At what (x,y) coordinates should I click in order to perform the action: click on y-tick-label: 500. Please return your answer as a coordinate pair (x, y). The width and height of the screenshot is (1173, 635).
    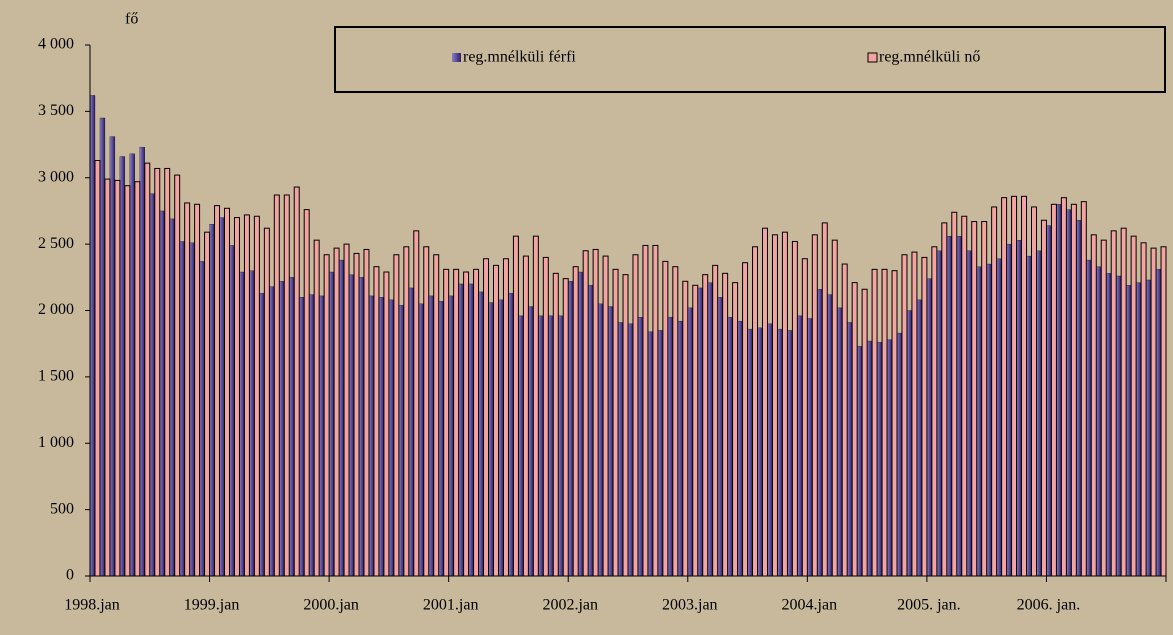
    Looking at the image, I should click on (62, 508).